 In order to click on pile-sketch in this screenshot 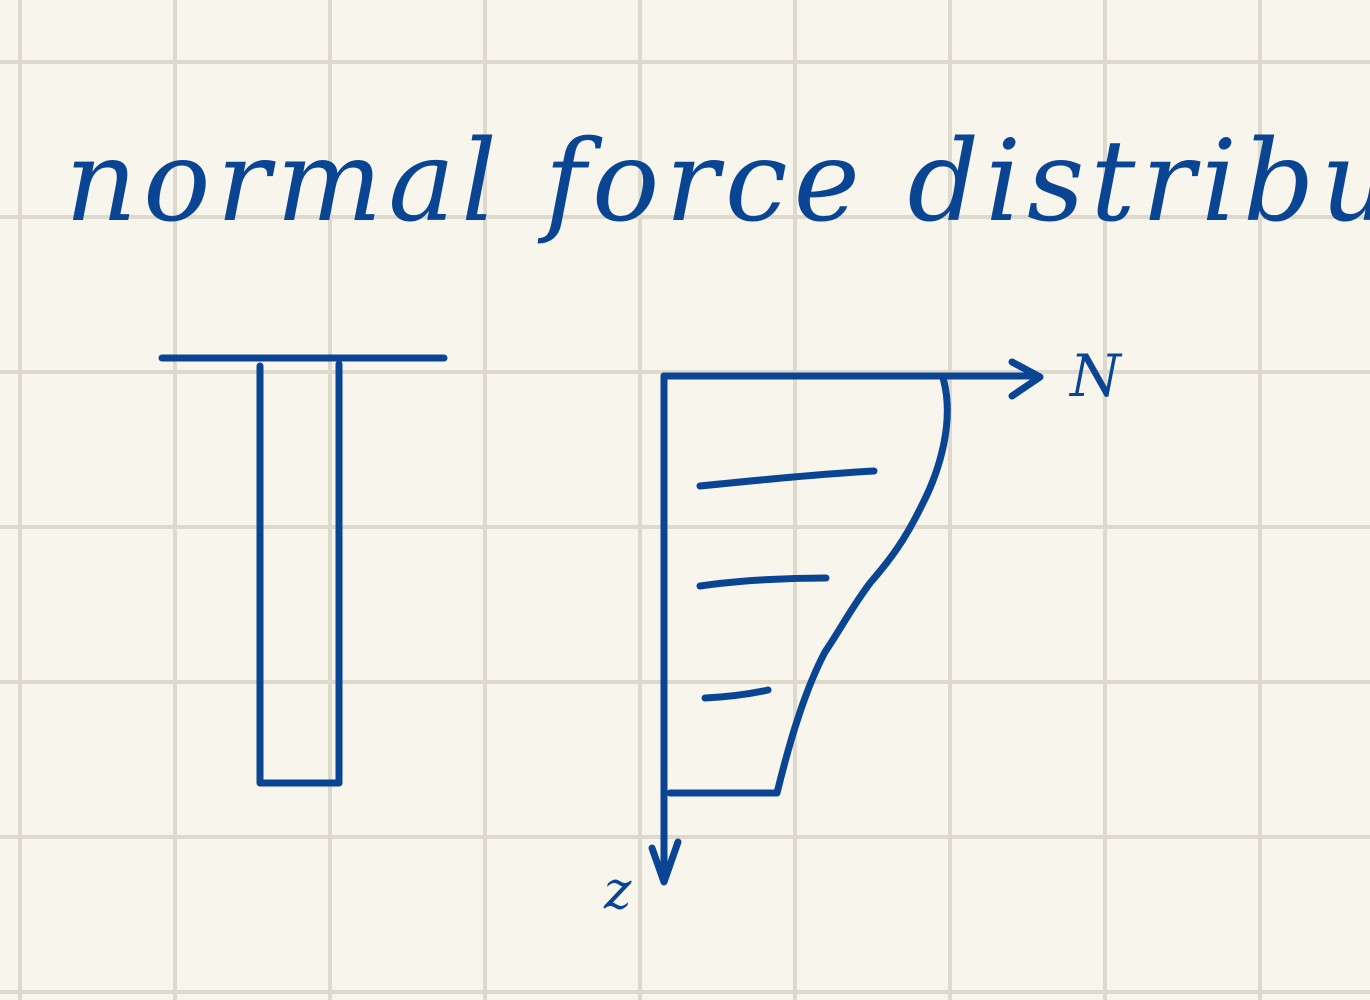, I will do `click(303, 570)`.